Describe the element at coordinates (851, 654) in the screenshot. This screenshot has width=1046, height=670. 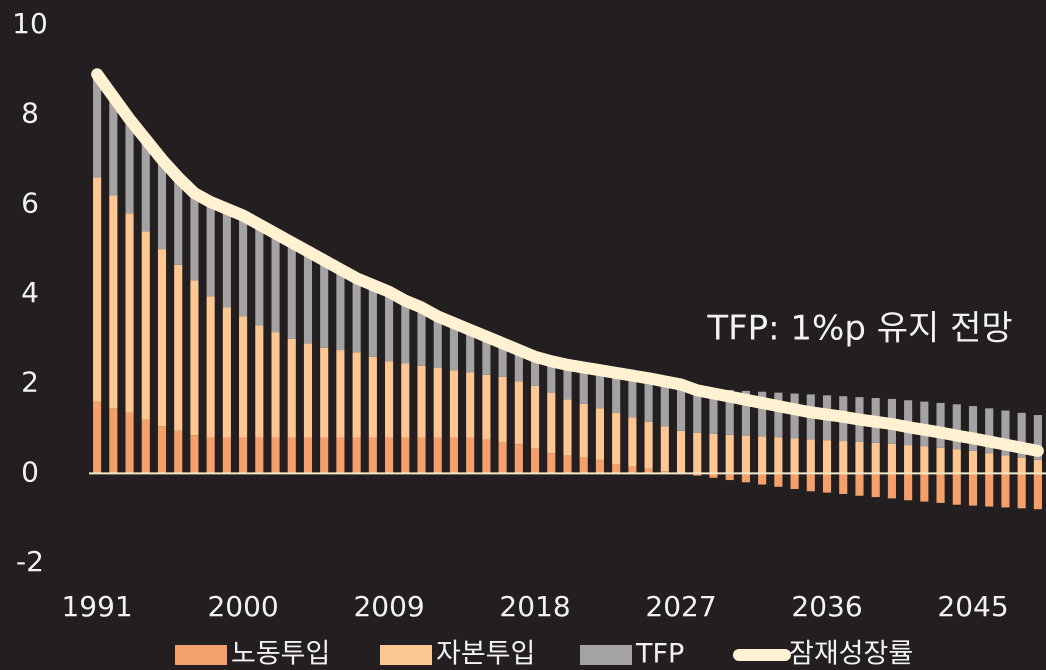
I see `legend-label: 잠재성장률` at that location.